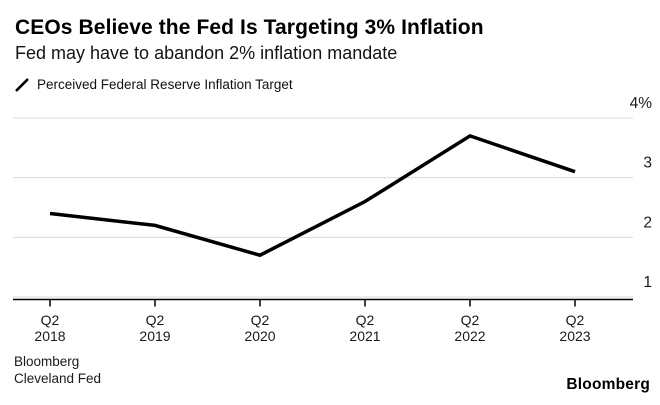  I want to click on y-tick-label: 4%, so click(641, 103).